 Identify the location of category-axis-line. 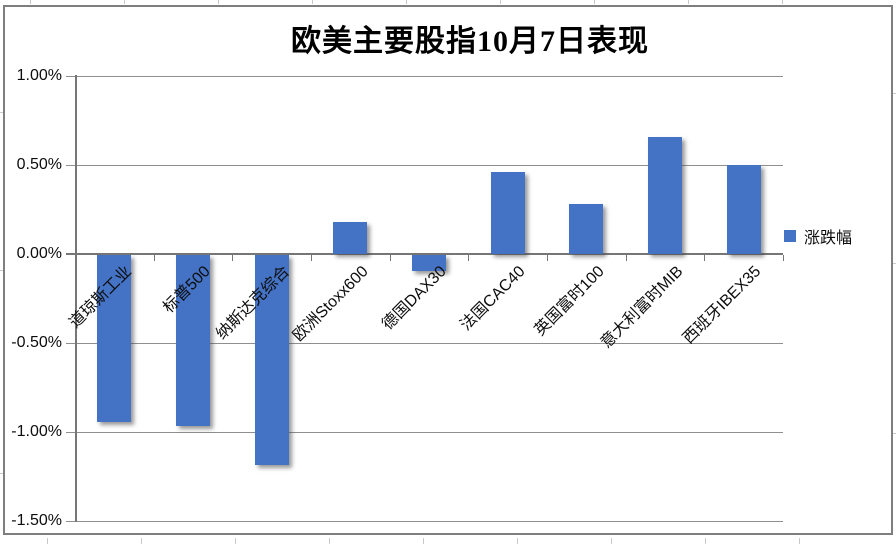
(424, 254).